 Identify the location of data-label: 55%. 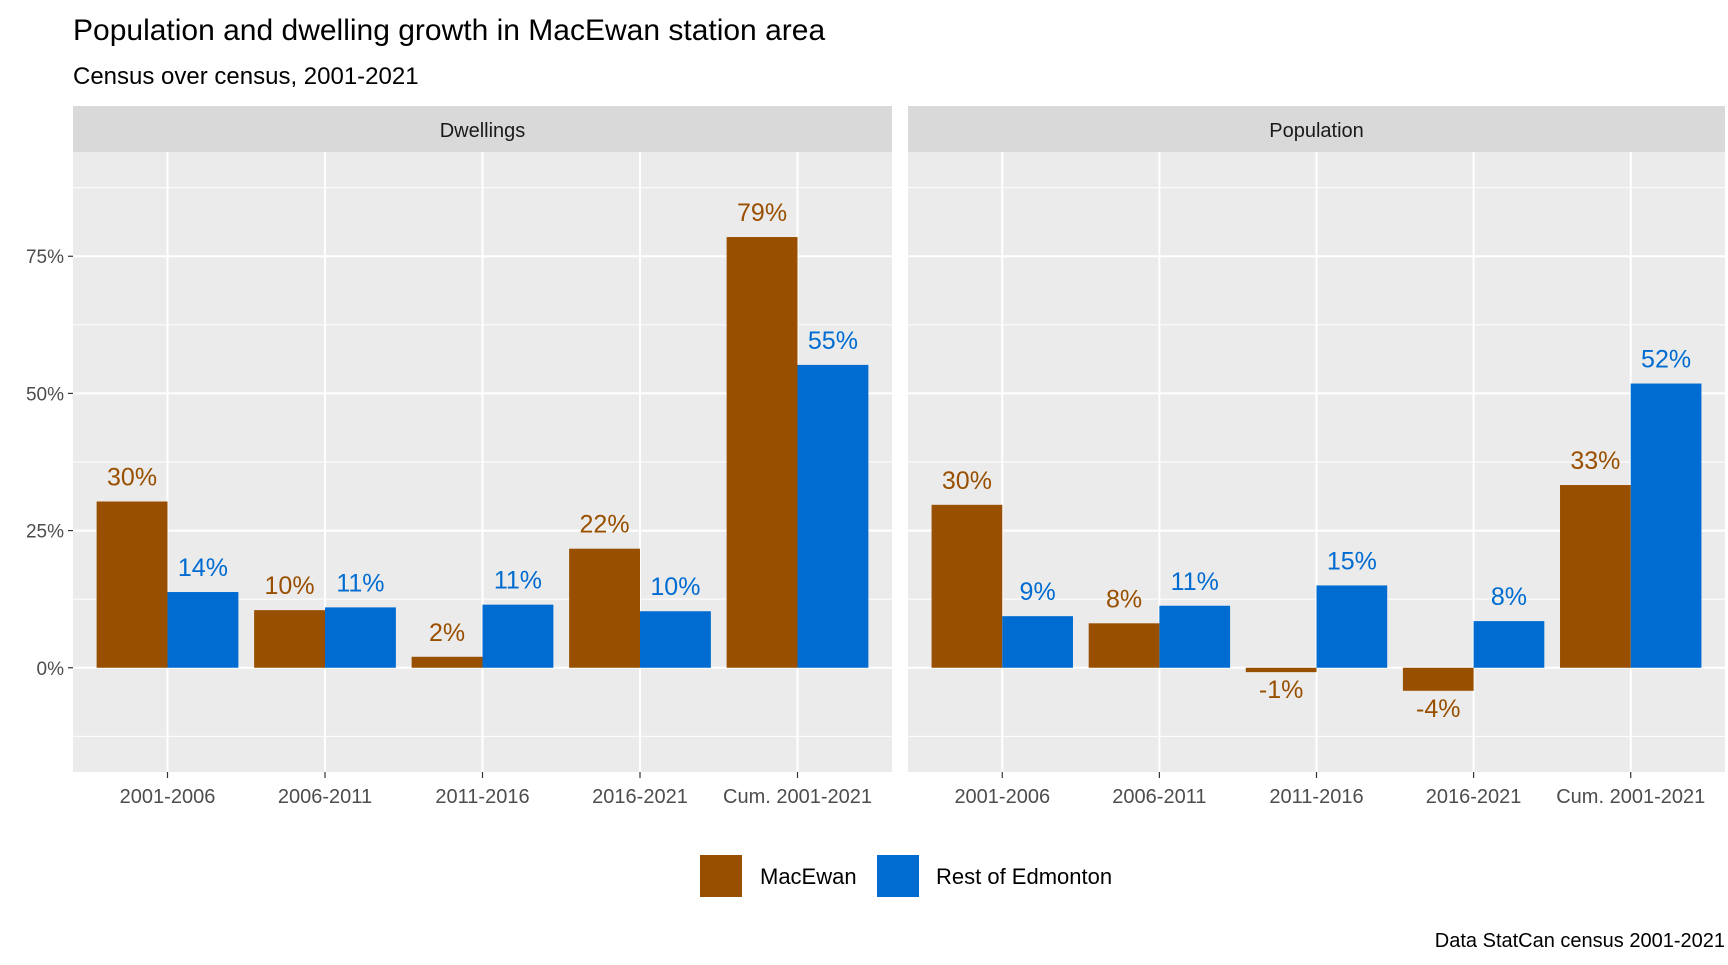
(833, 341).